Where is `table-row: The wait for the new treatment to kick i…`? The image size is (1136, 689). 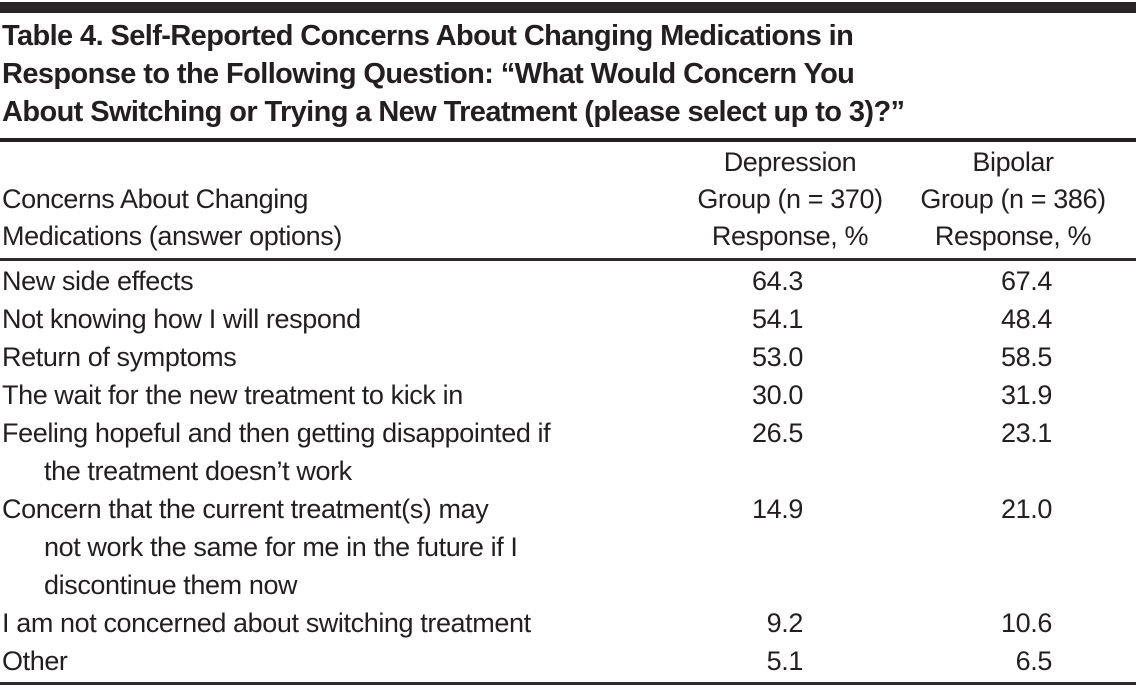 table-row: The wait for the new treatment to kick i… is located at coordinates (568, 395).